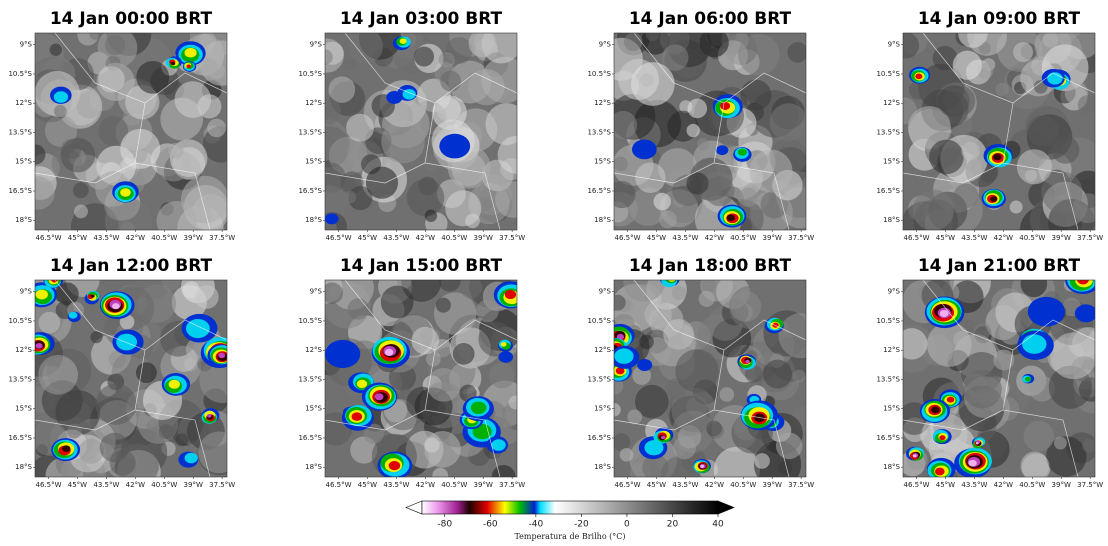  Describe the element at coordinates (570, 507) in the screenshot. I see `colorbar` at that location.